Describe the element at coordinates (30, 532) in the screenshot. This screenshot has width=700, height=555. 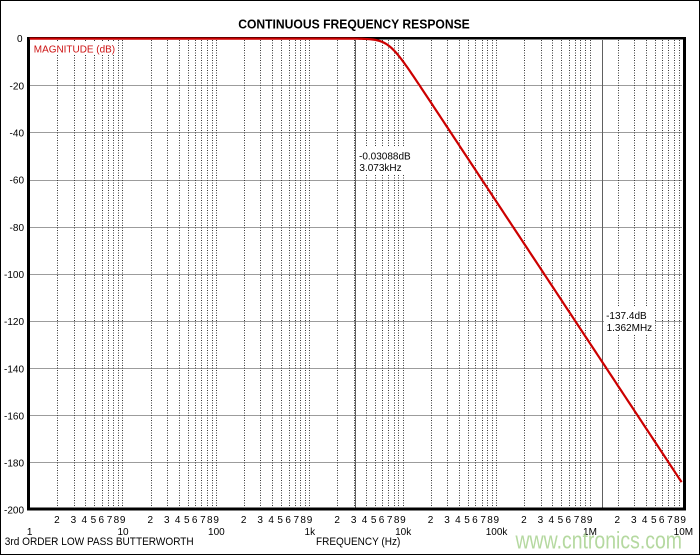
I see `svg-text: 1` at that location.